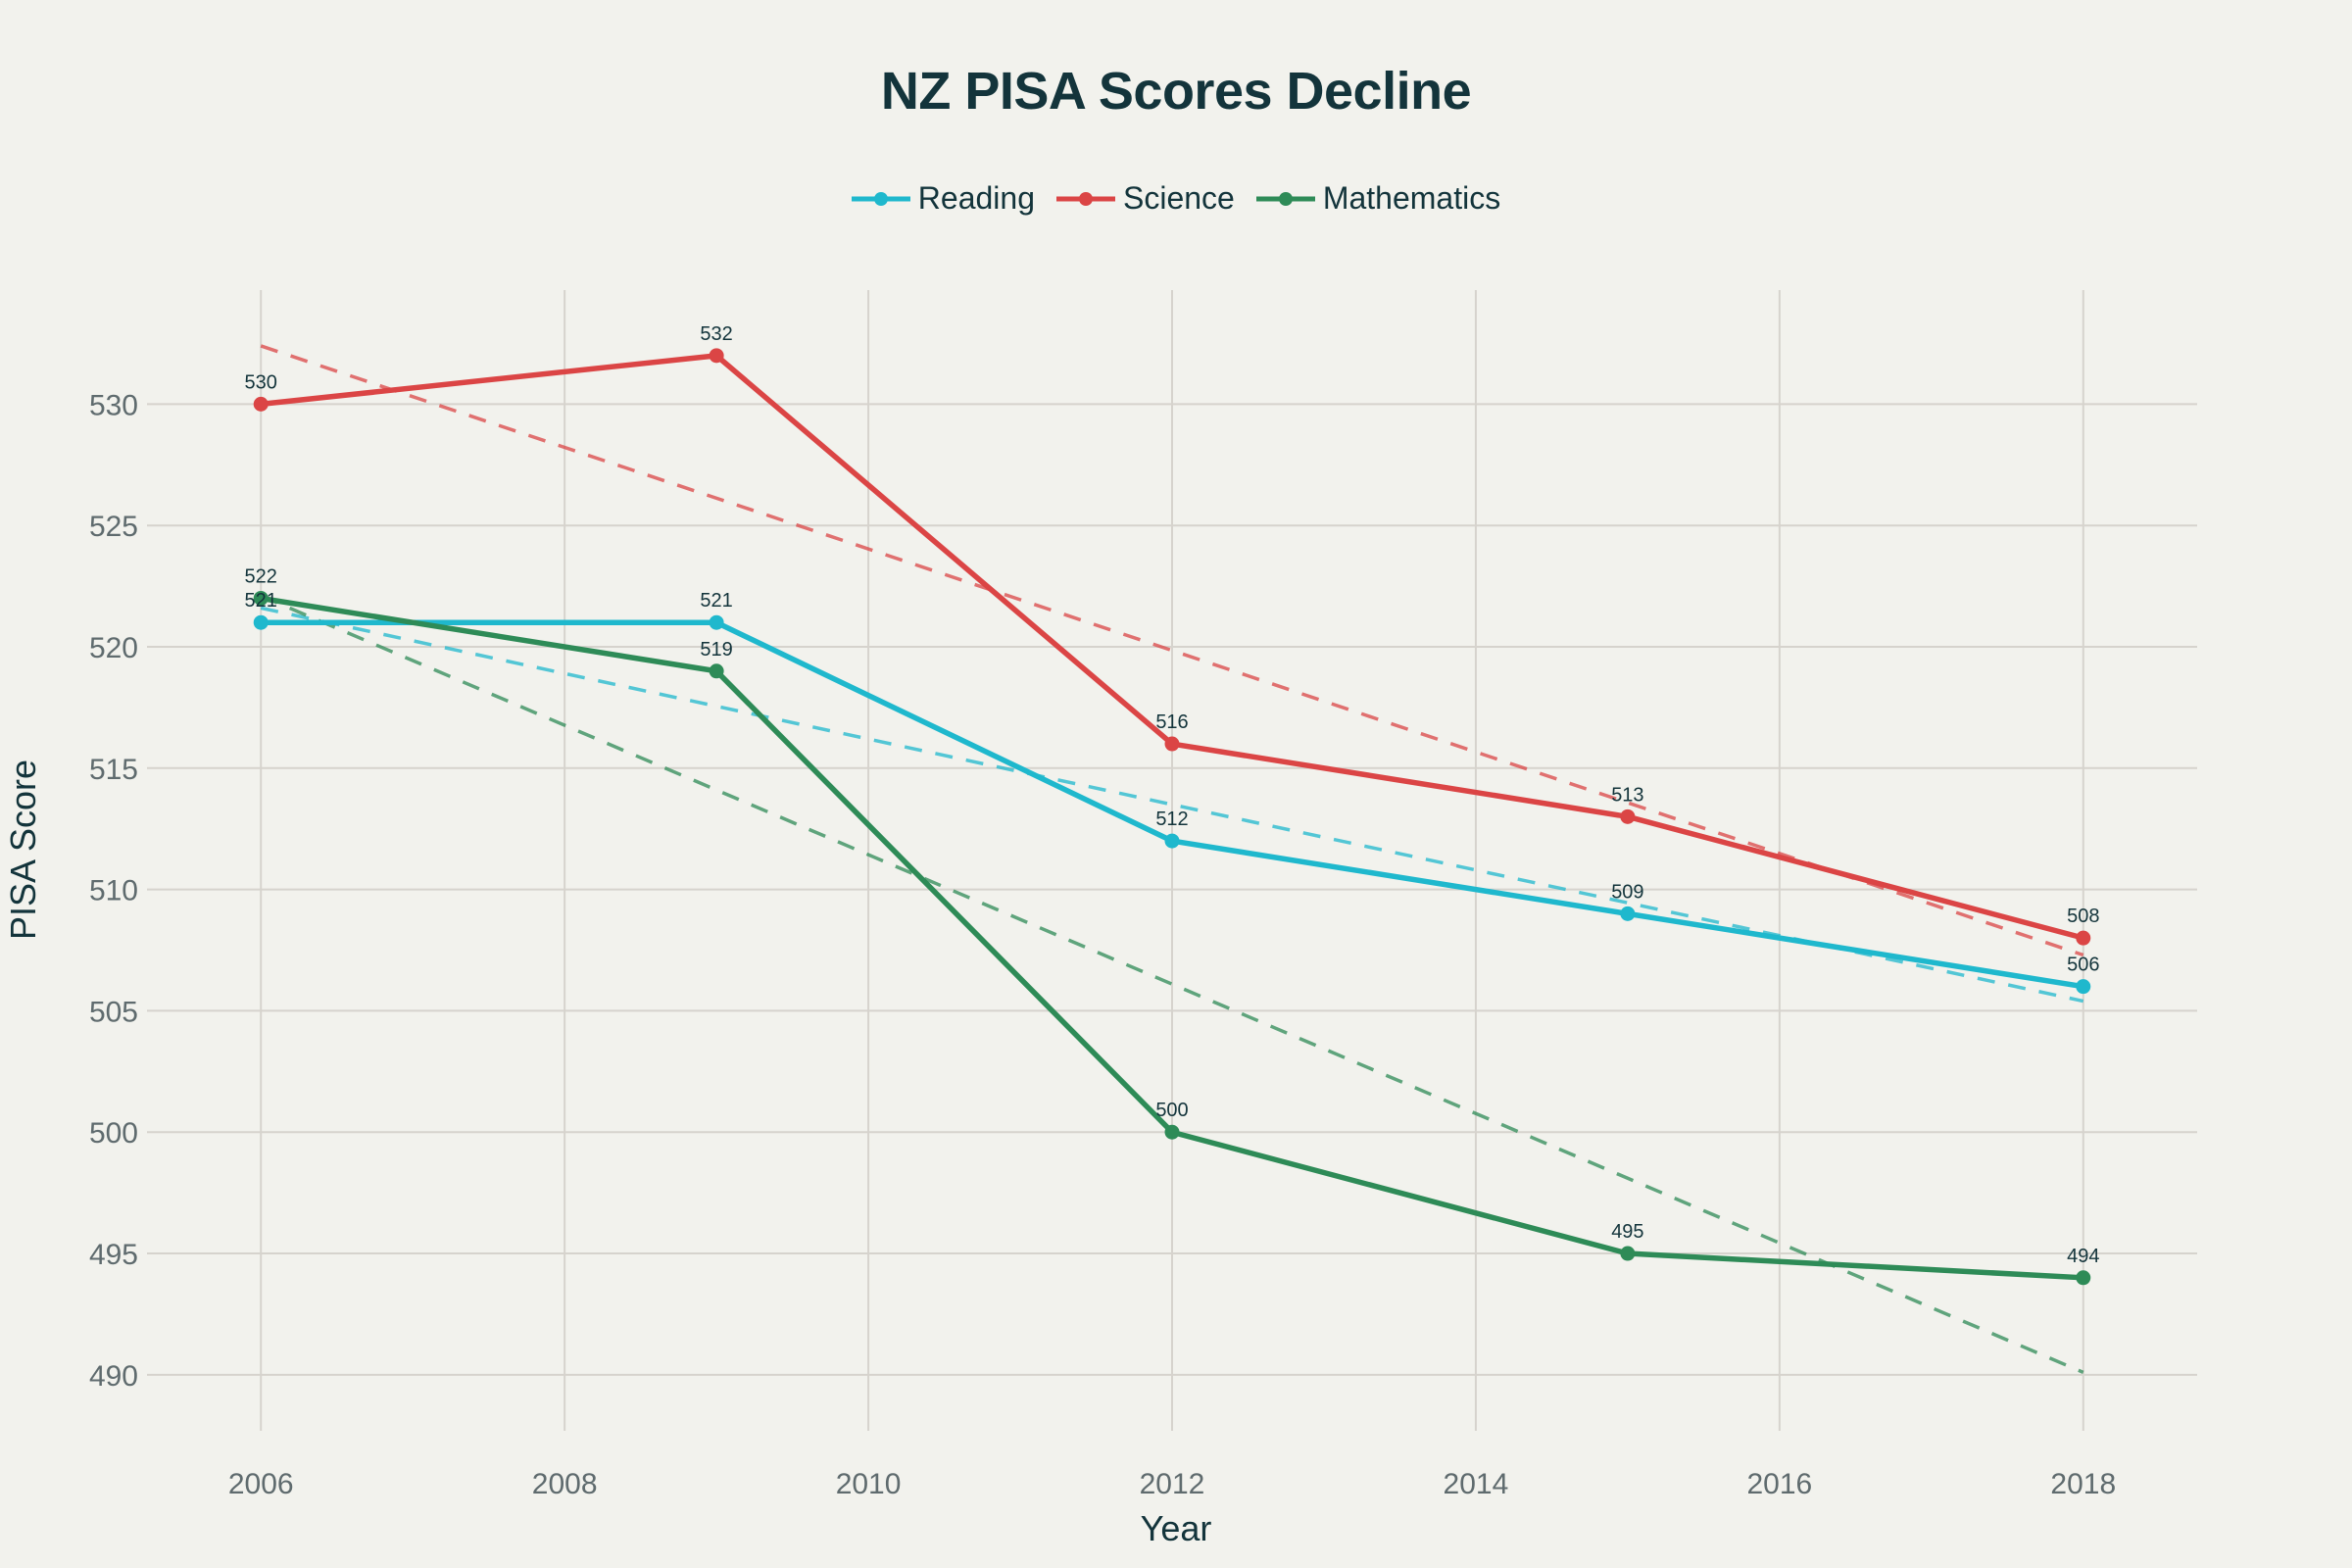  I want to click on x-axis-title: Year, so click(1176, 1528).